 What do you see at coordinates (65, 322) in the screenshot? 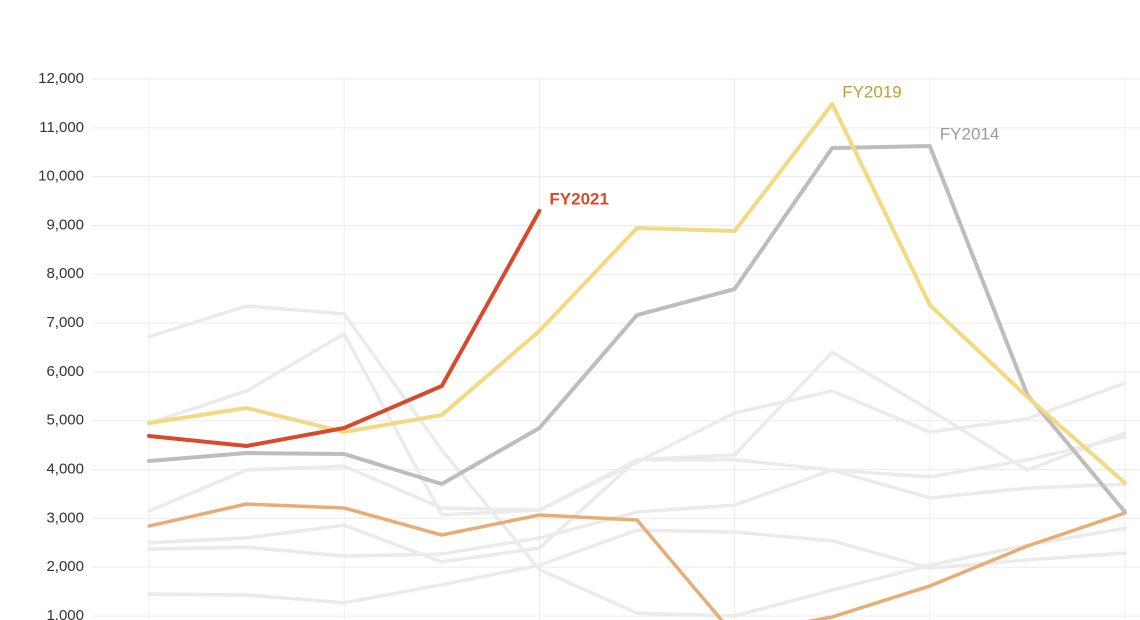
I see `y-tick-label: 7,000` at bounding box center [65, 322].